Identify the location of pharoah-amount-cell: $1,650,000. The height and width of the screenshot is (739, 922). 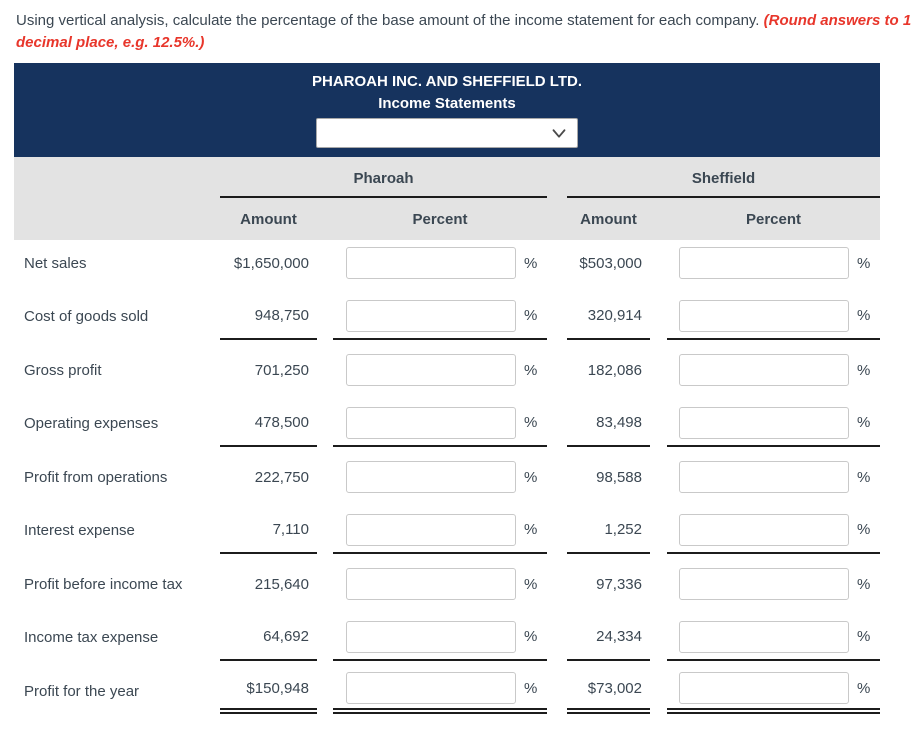
(271, 263).